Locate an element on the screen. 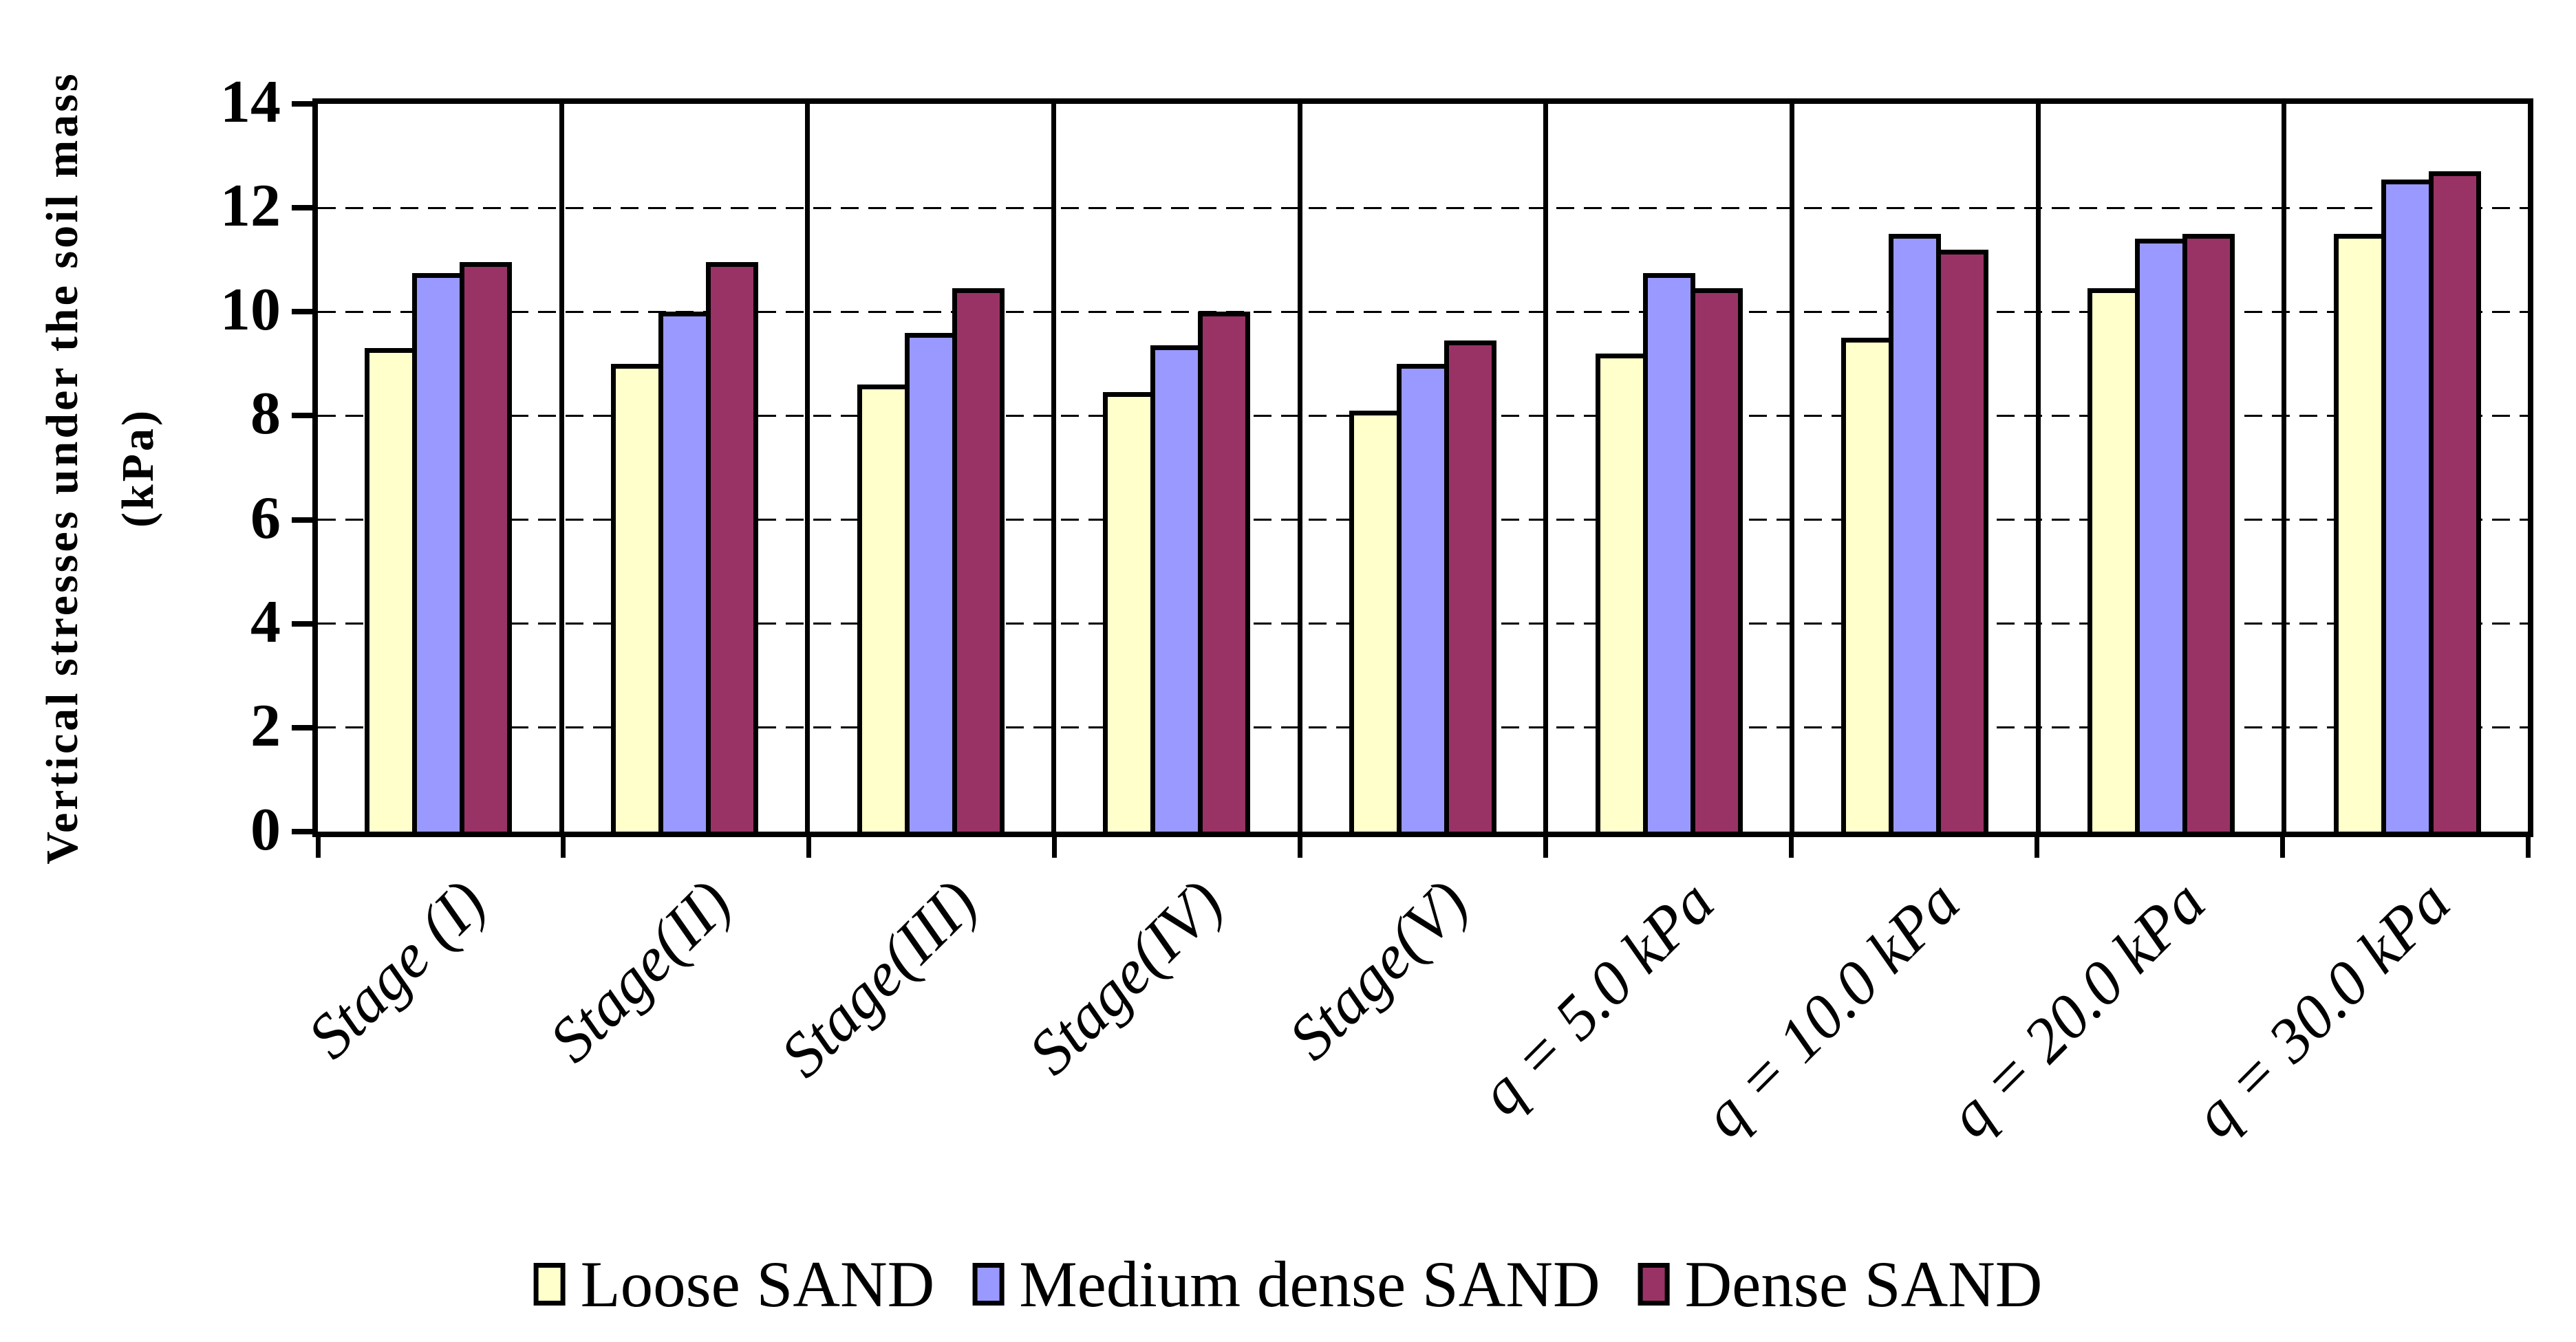  x-axis-label: Stage(III) is located at coordinates (878, 978).